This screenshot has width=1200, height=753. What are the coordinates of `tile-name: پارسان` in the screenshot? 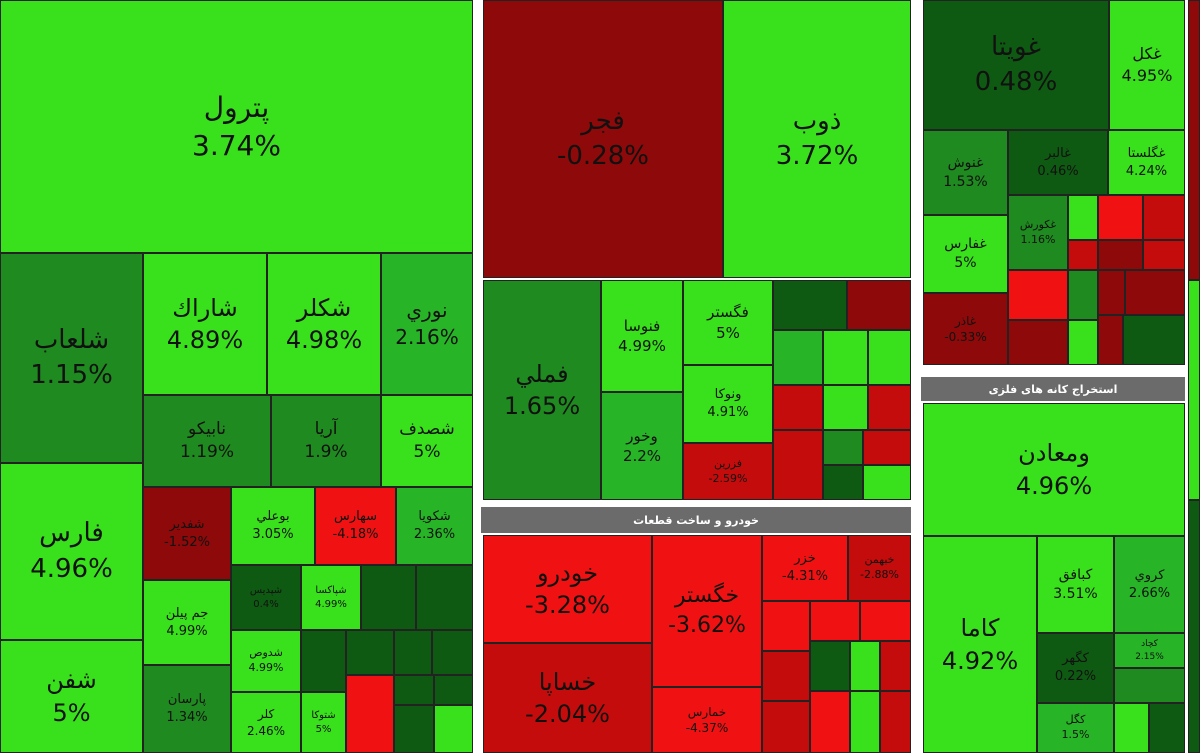 It's located at (187, 700).